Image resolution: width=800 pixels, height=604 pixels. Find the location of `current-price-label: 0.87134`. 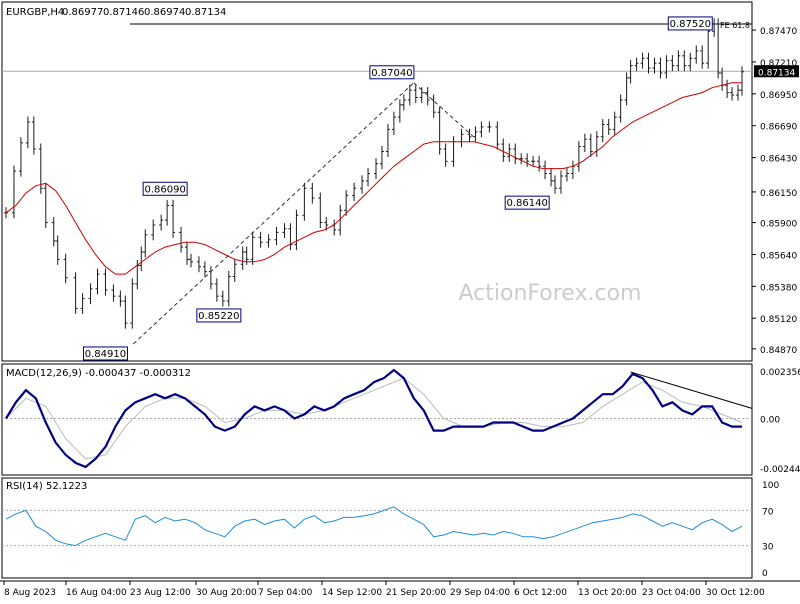

current-price-label: 0.87134 is located at coordinates (776, 73).